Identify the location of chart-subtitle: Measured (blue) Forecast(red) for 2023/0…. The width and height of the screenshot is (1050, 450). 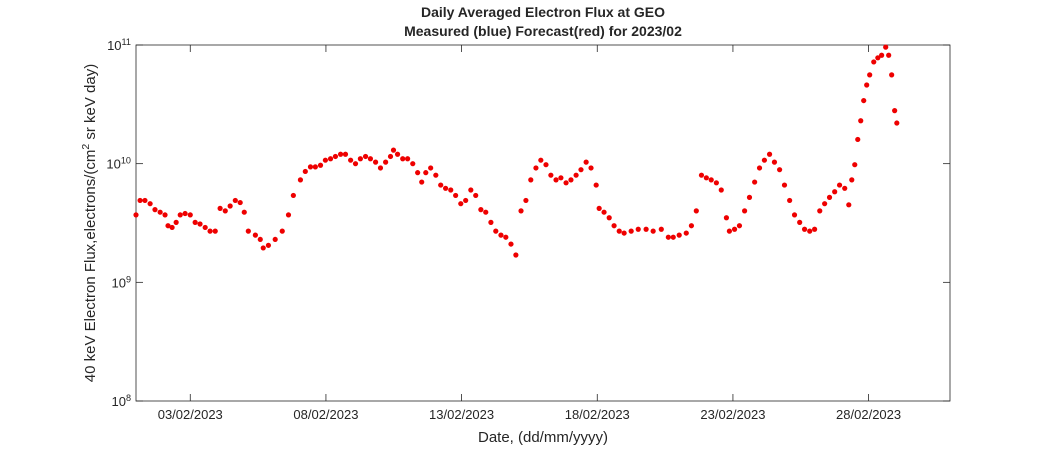
(543, 31).